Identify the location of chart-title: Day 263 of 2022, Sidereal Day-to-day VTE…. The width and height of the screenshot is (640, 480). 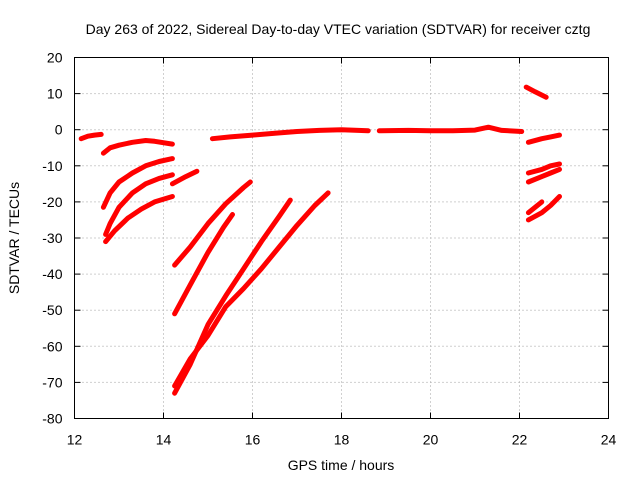
(338, 29).